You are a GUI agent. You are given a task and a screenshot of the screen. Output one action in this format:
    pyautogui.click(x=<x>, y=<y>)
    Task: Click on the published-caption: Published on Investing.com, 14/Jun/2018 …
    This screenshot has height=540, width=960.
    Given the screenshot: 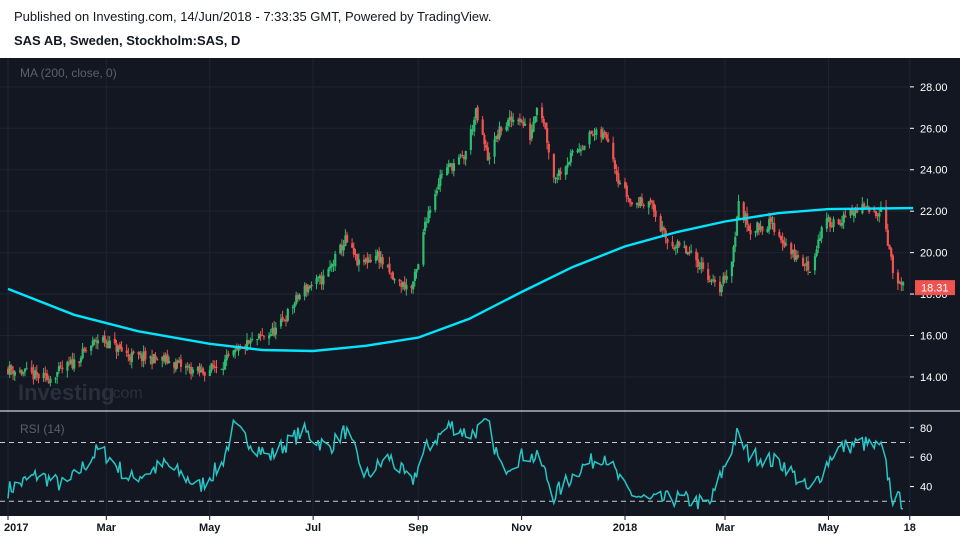 What is the action you would take?
    pyautogui.click(x=253, y=16)
    